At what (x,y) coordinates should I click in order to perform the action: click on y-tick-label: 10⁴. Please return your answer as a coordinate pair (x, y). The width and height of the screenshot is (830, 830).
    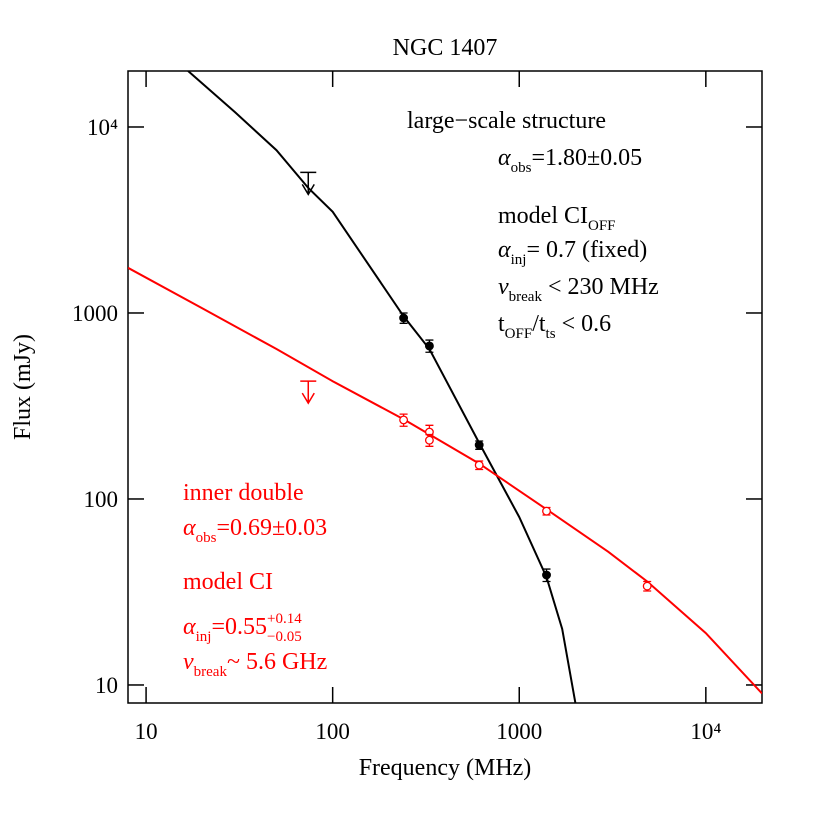
    Looking at the image, I should click on (102, 127).